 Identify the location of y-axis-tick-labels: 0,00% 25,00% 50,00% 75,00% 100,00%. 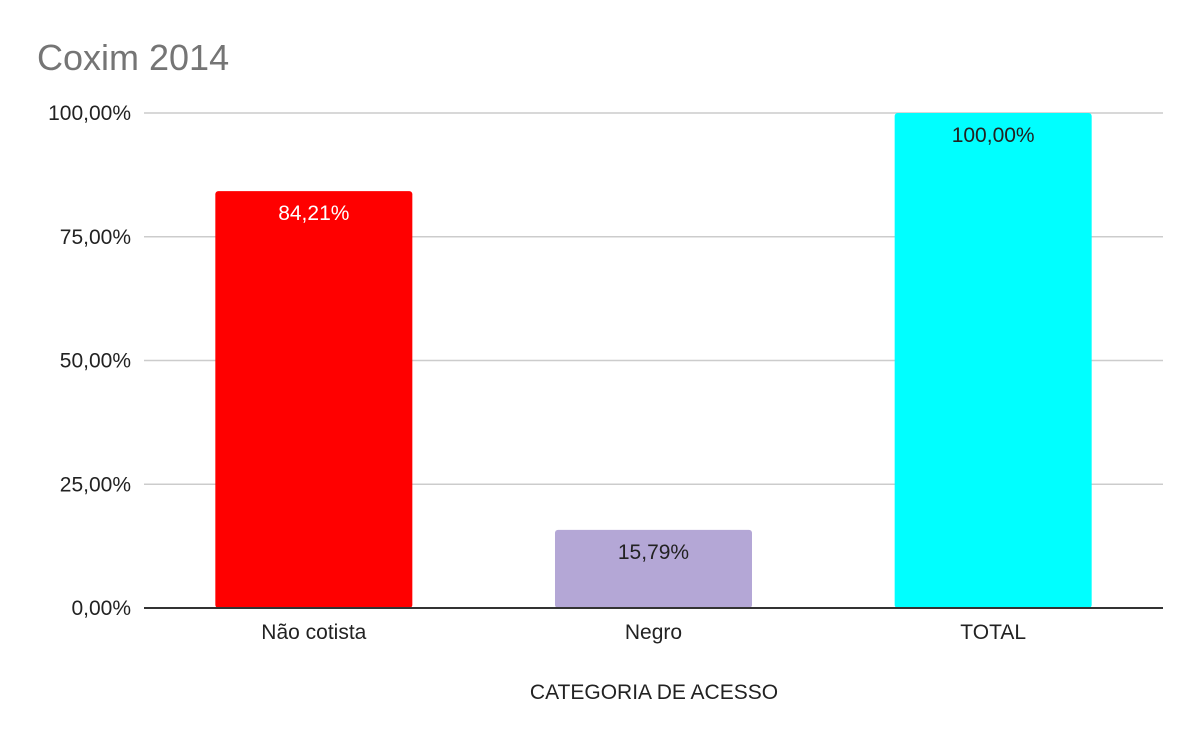
(89, 361).